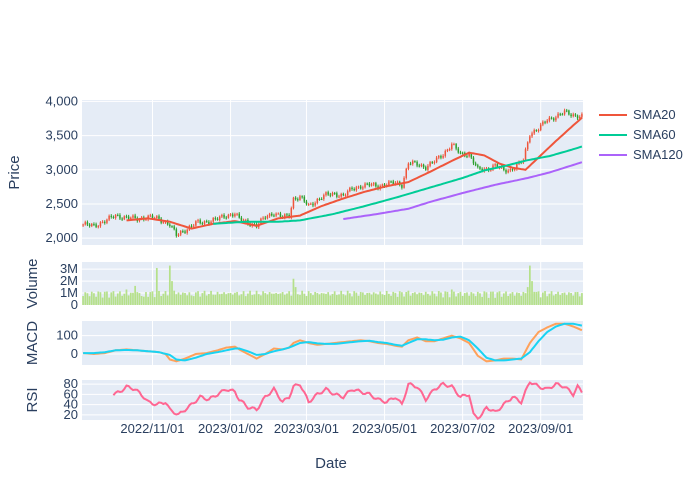  I want to click on legend-label: SMA120, so click(658, 154).